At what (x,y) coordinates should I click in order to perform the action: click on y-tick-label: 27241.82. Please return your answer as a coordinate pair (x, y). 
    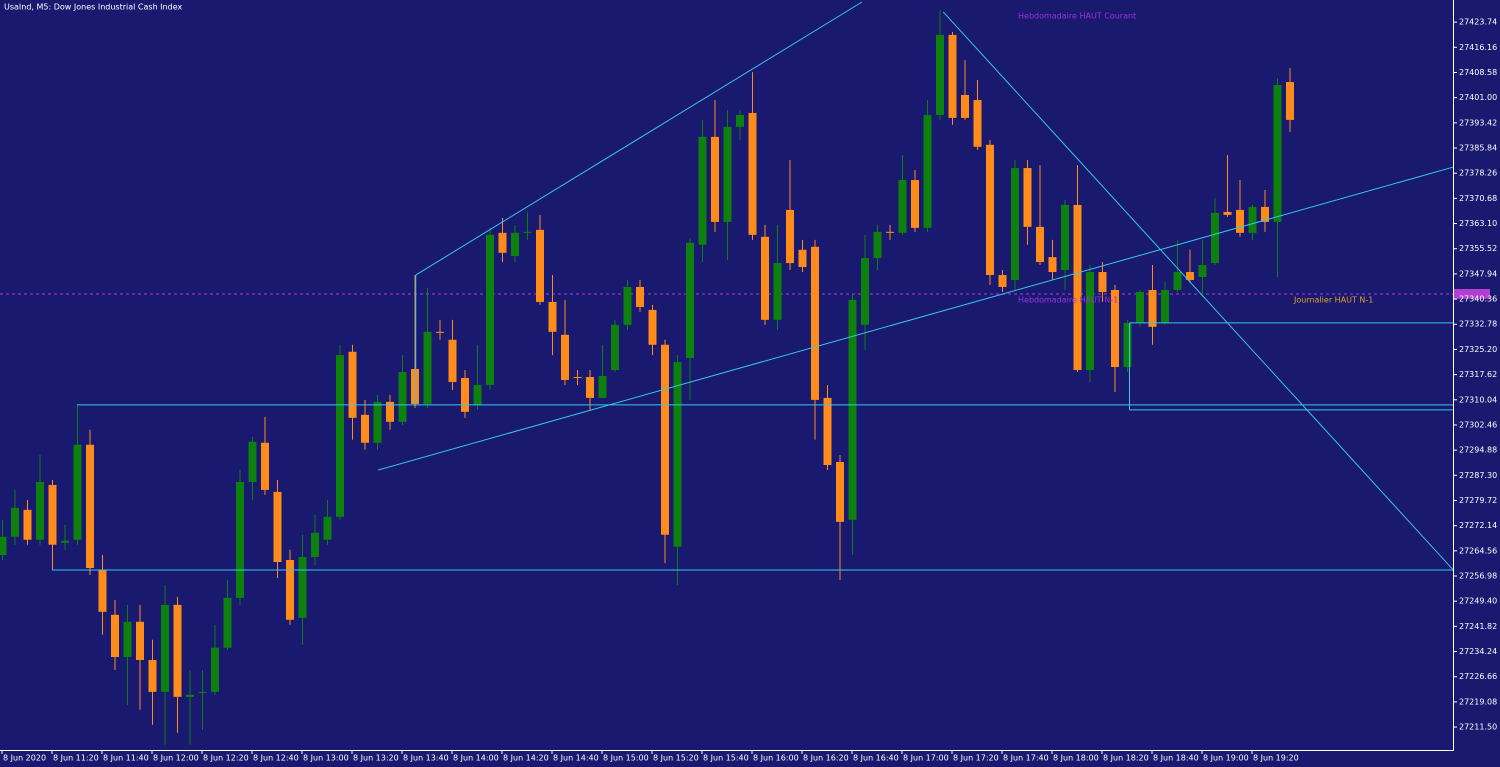
    Looking at the image, I should click on (1478, 626).